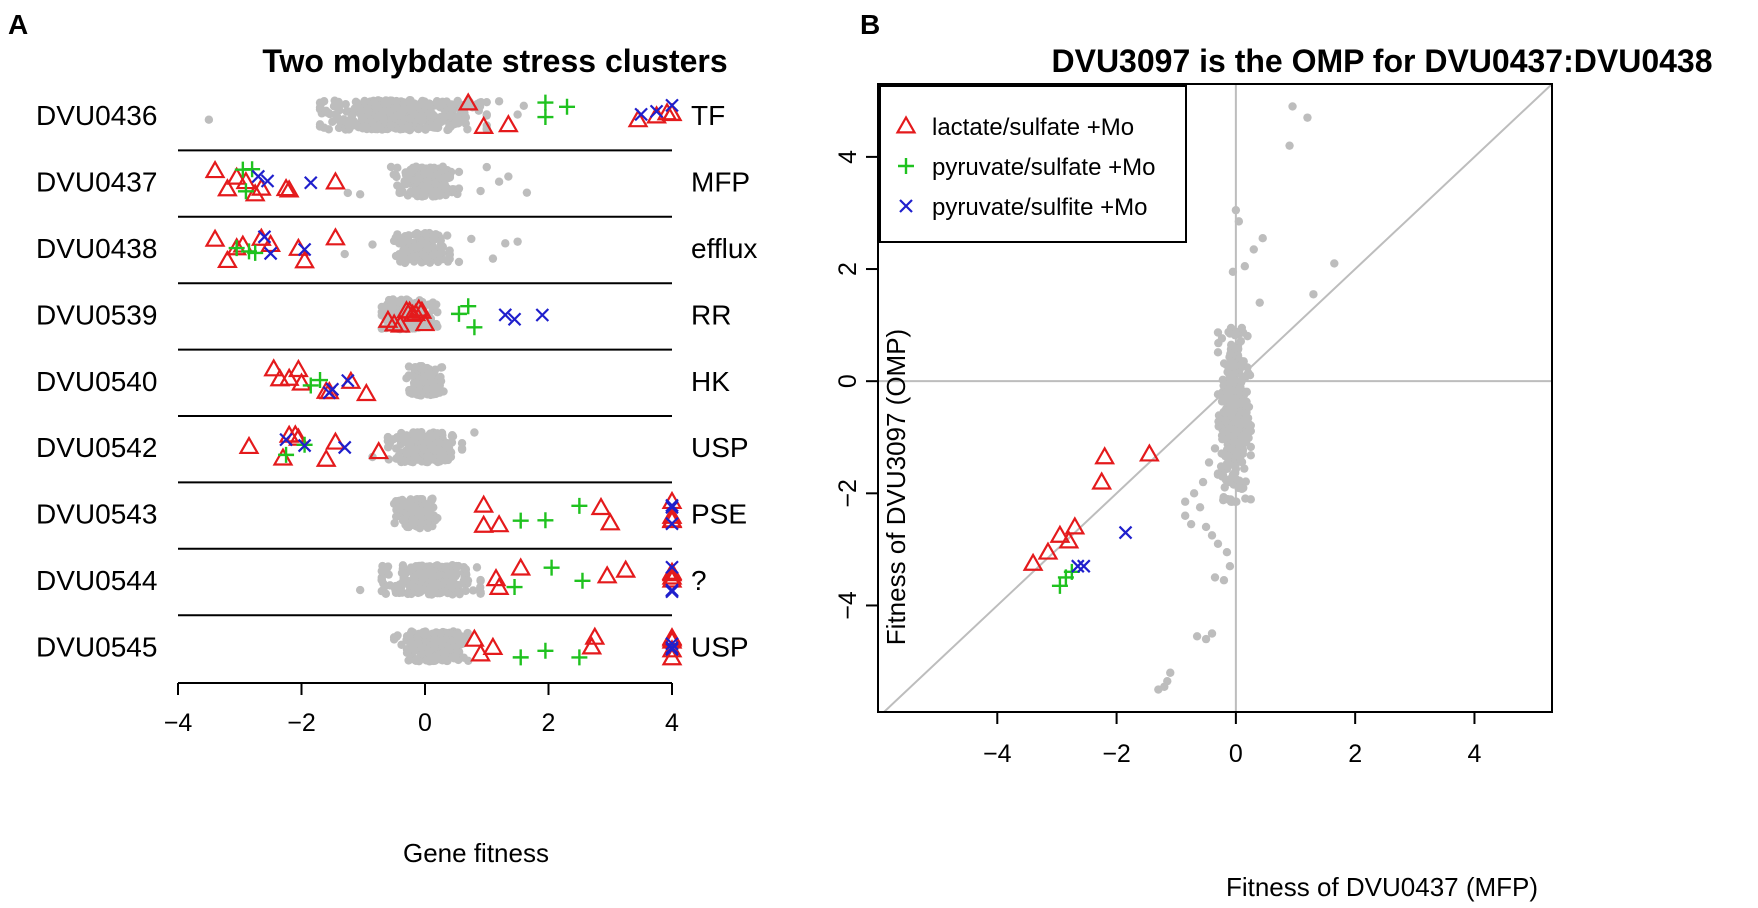  What do you see at coordinates (710, 381) in the screenshot?
I see `role-label: HK` at bounding box center [710, 381].